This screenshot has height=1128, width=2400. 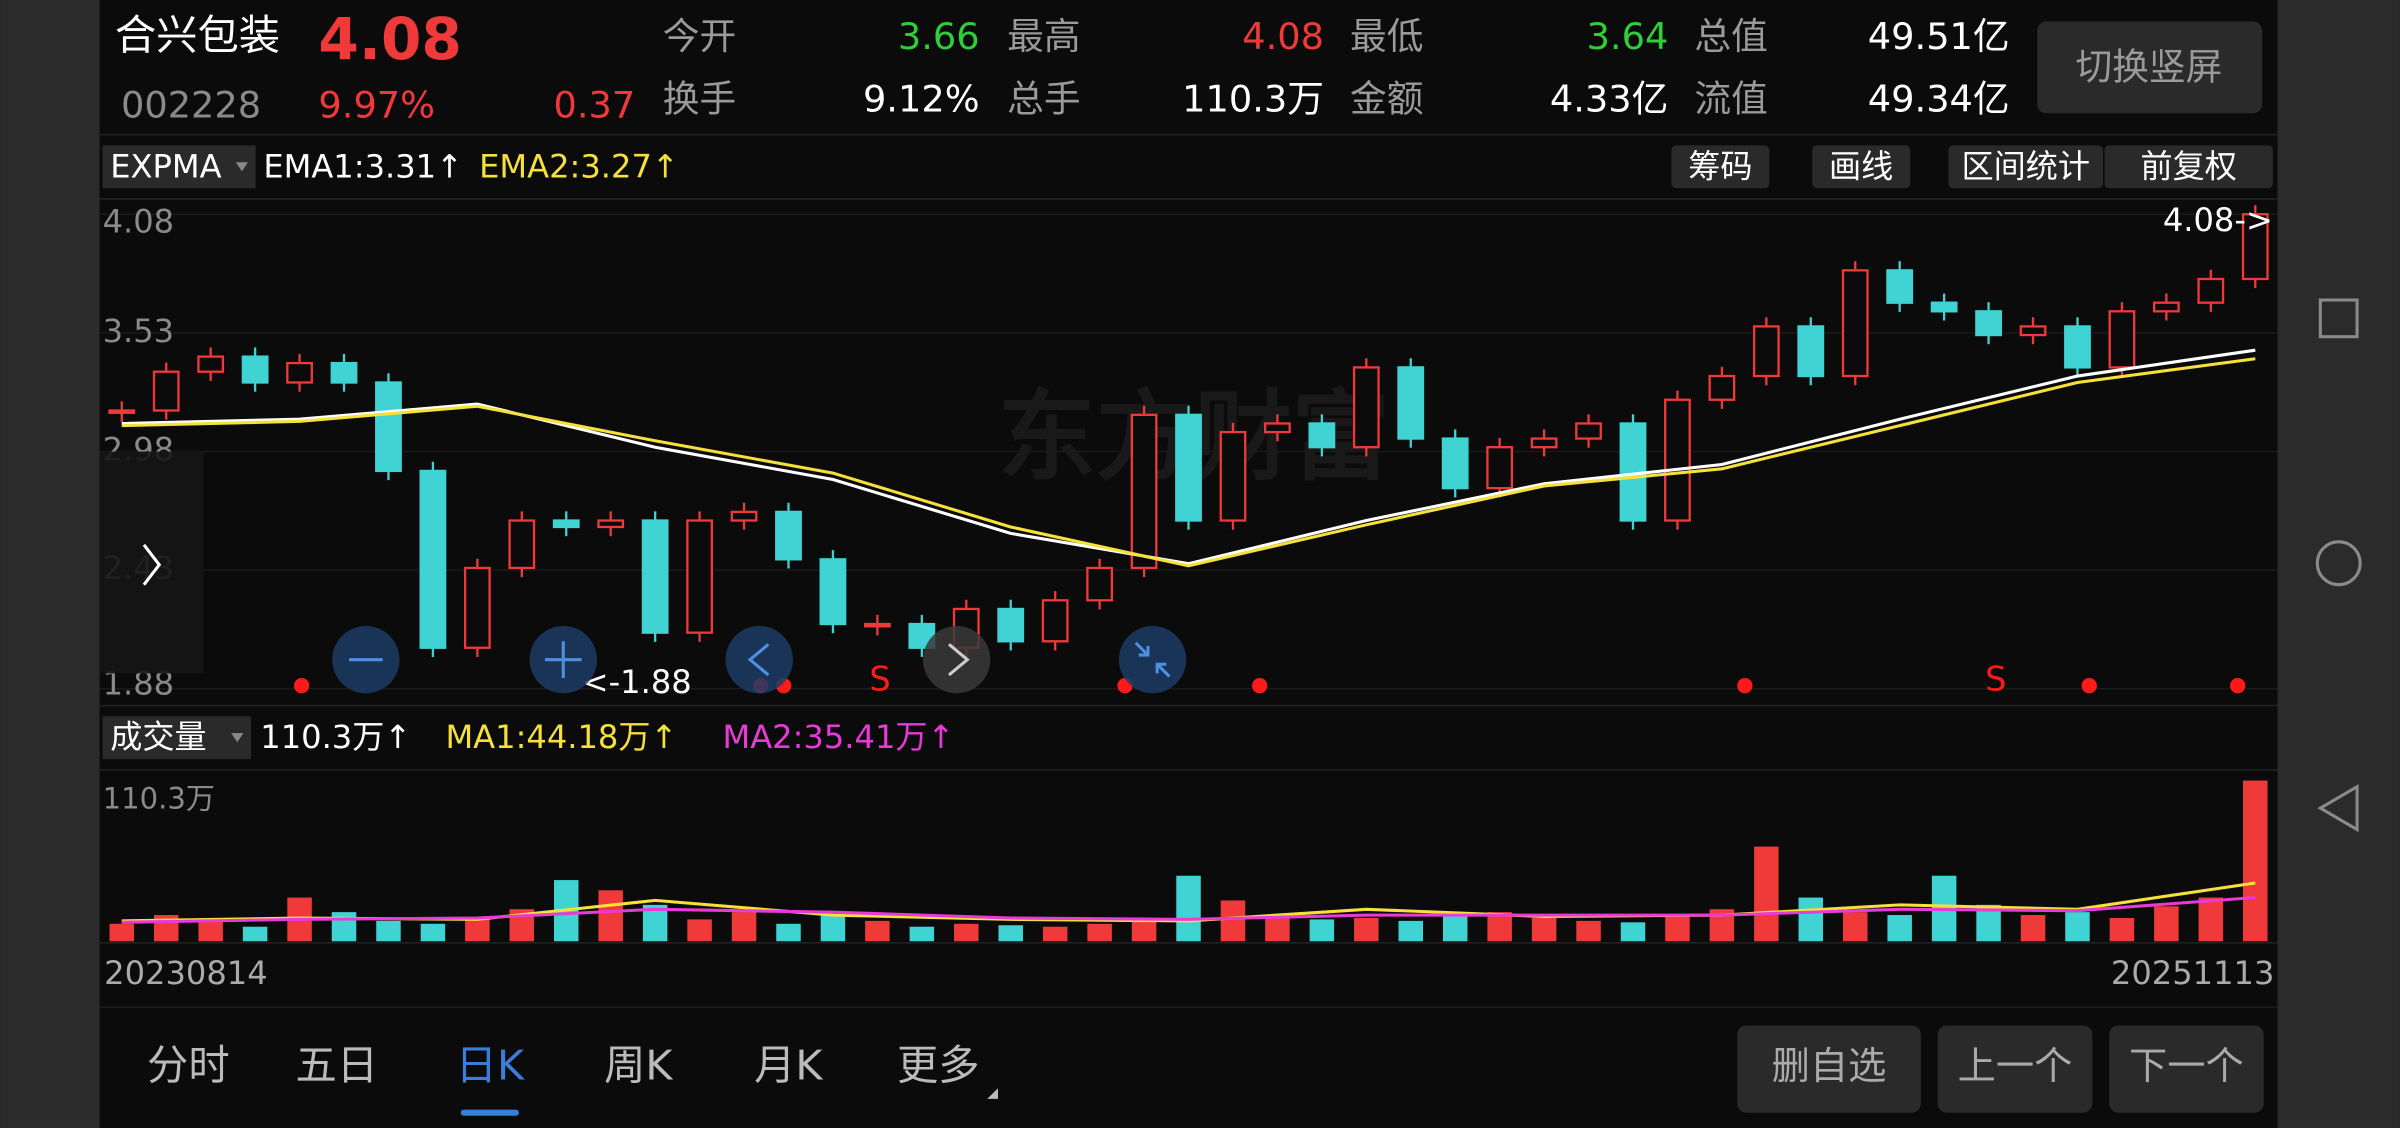 I want to click on nav-home, so click(x=2338, y=563).